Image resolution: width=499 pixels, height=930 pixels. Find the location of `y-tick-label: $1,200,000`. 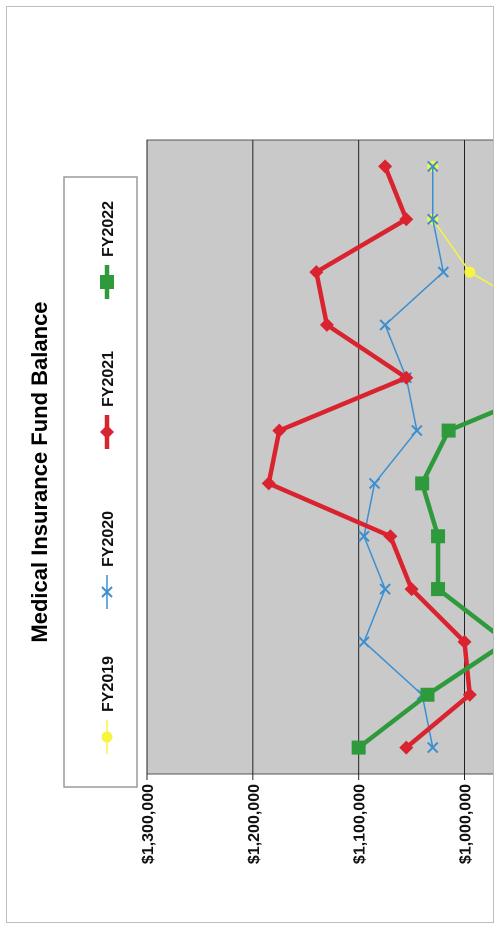

y-tick-label: $1,200,000 is located at coordinates (254, 824).